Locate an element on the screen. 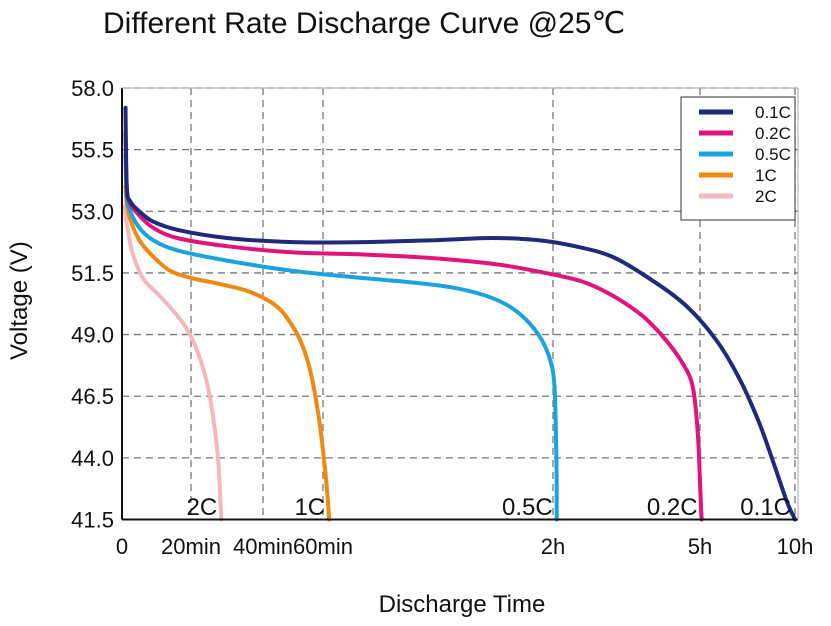 Image resolution: width=831 pixels, height=626 pixels. legend-item: 0.5C is located at coordinates (745, 154).